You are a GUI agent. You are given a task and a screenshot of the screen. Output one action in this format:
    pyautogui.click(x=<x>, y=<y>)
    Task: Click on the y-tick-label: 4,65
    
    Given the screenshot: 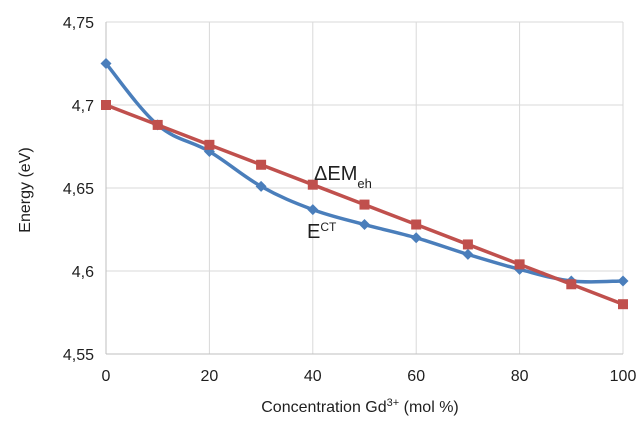 What is the action you would take?
    pyautogui.click(x=78, y=189)
    